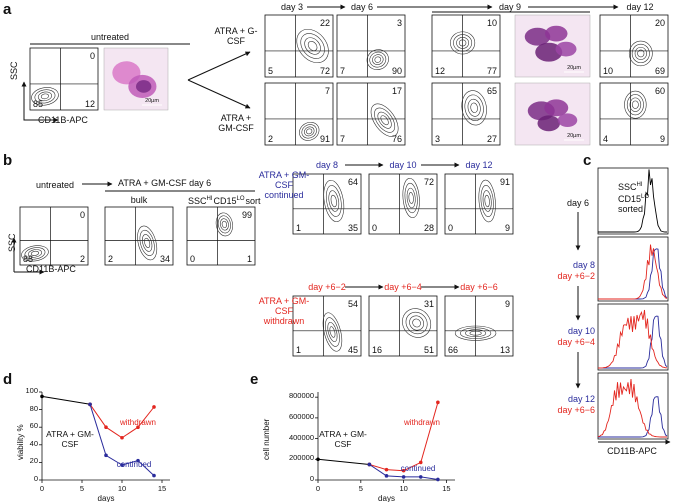  Describe the element at coordinates (491, 139) in the screenshot. I see `quadrant-percent: 27` at that location.